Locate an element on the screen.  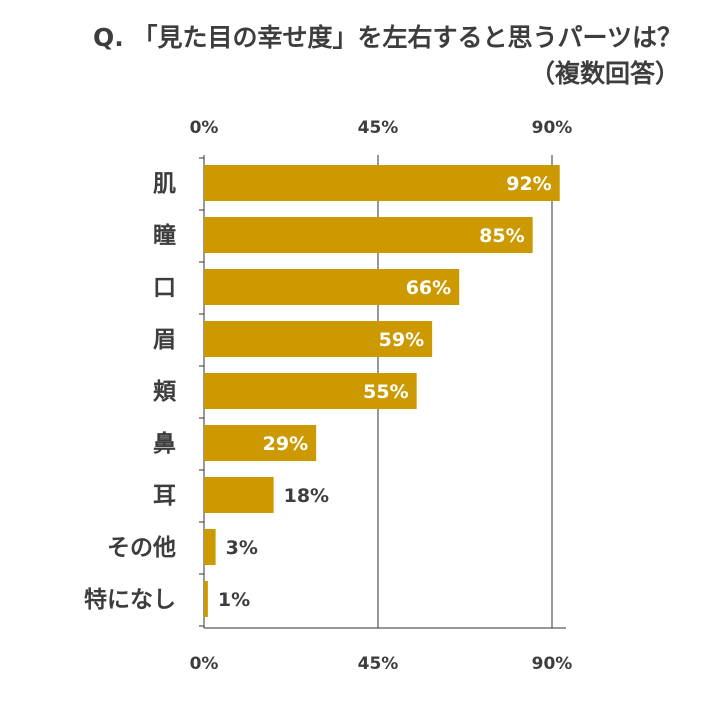
data-label: 55% is located at coordinates (385, 392).